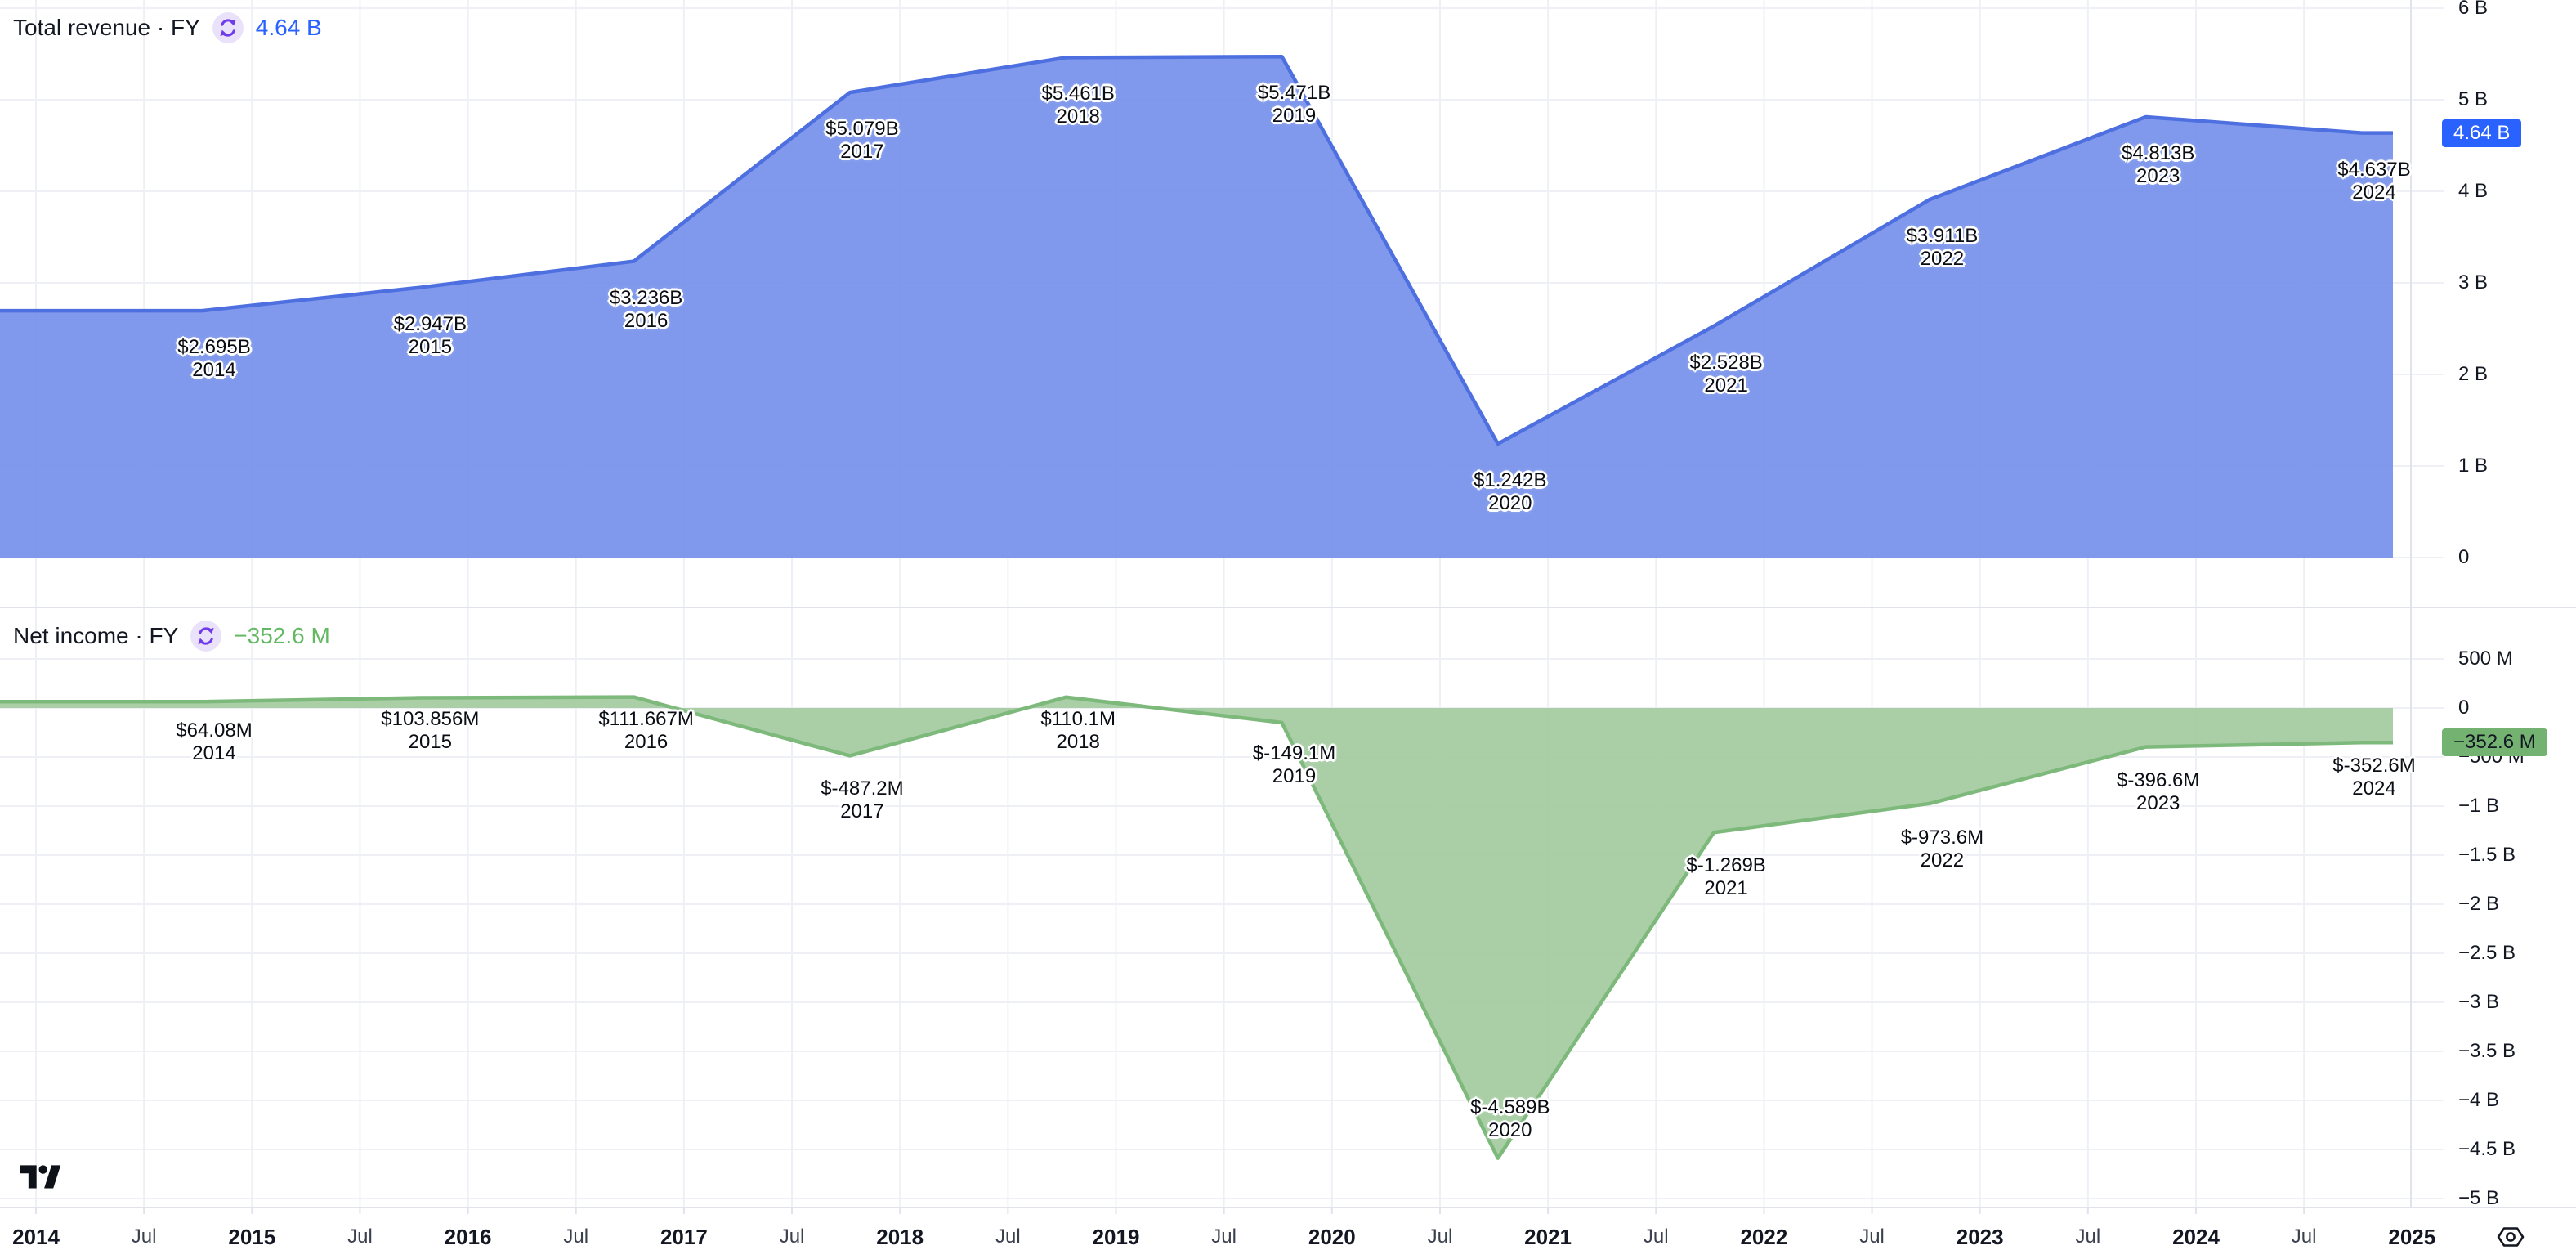 The image size is (2576, 1259). I want to click on data-point-year: 2021, so click(1726, 888).